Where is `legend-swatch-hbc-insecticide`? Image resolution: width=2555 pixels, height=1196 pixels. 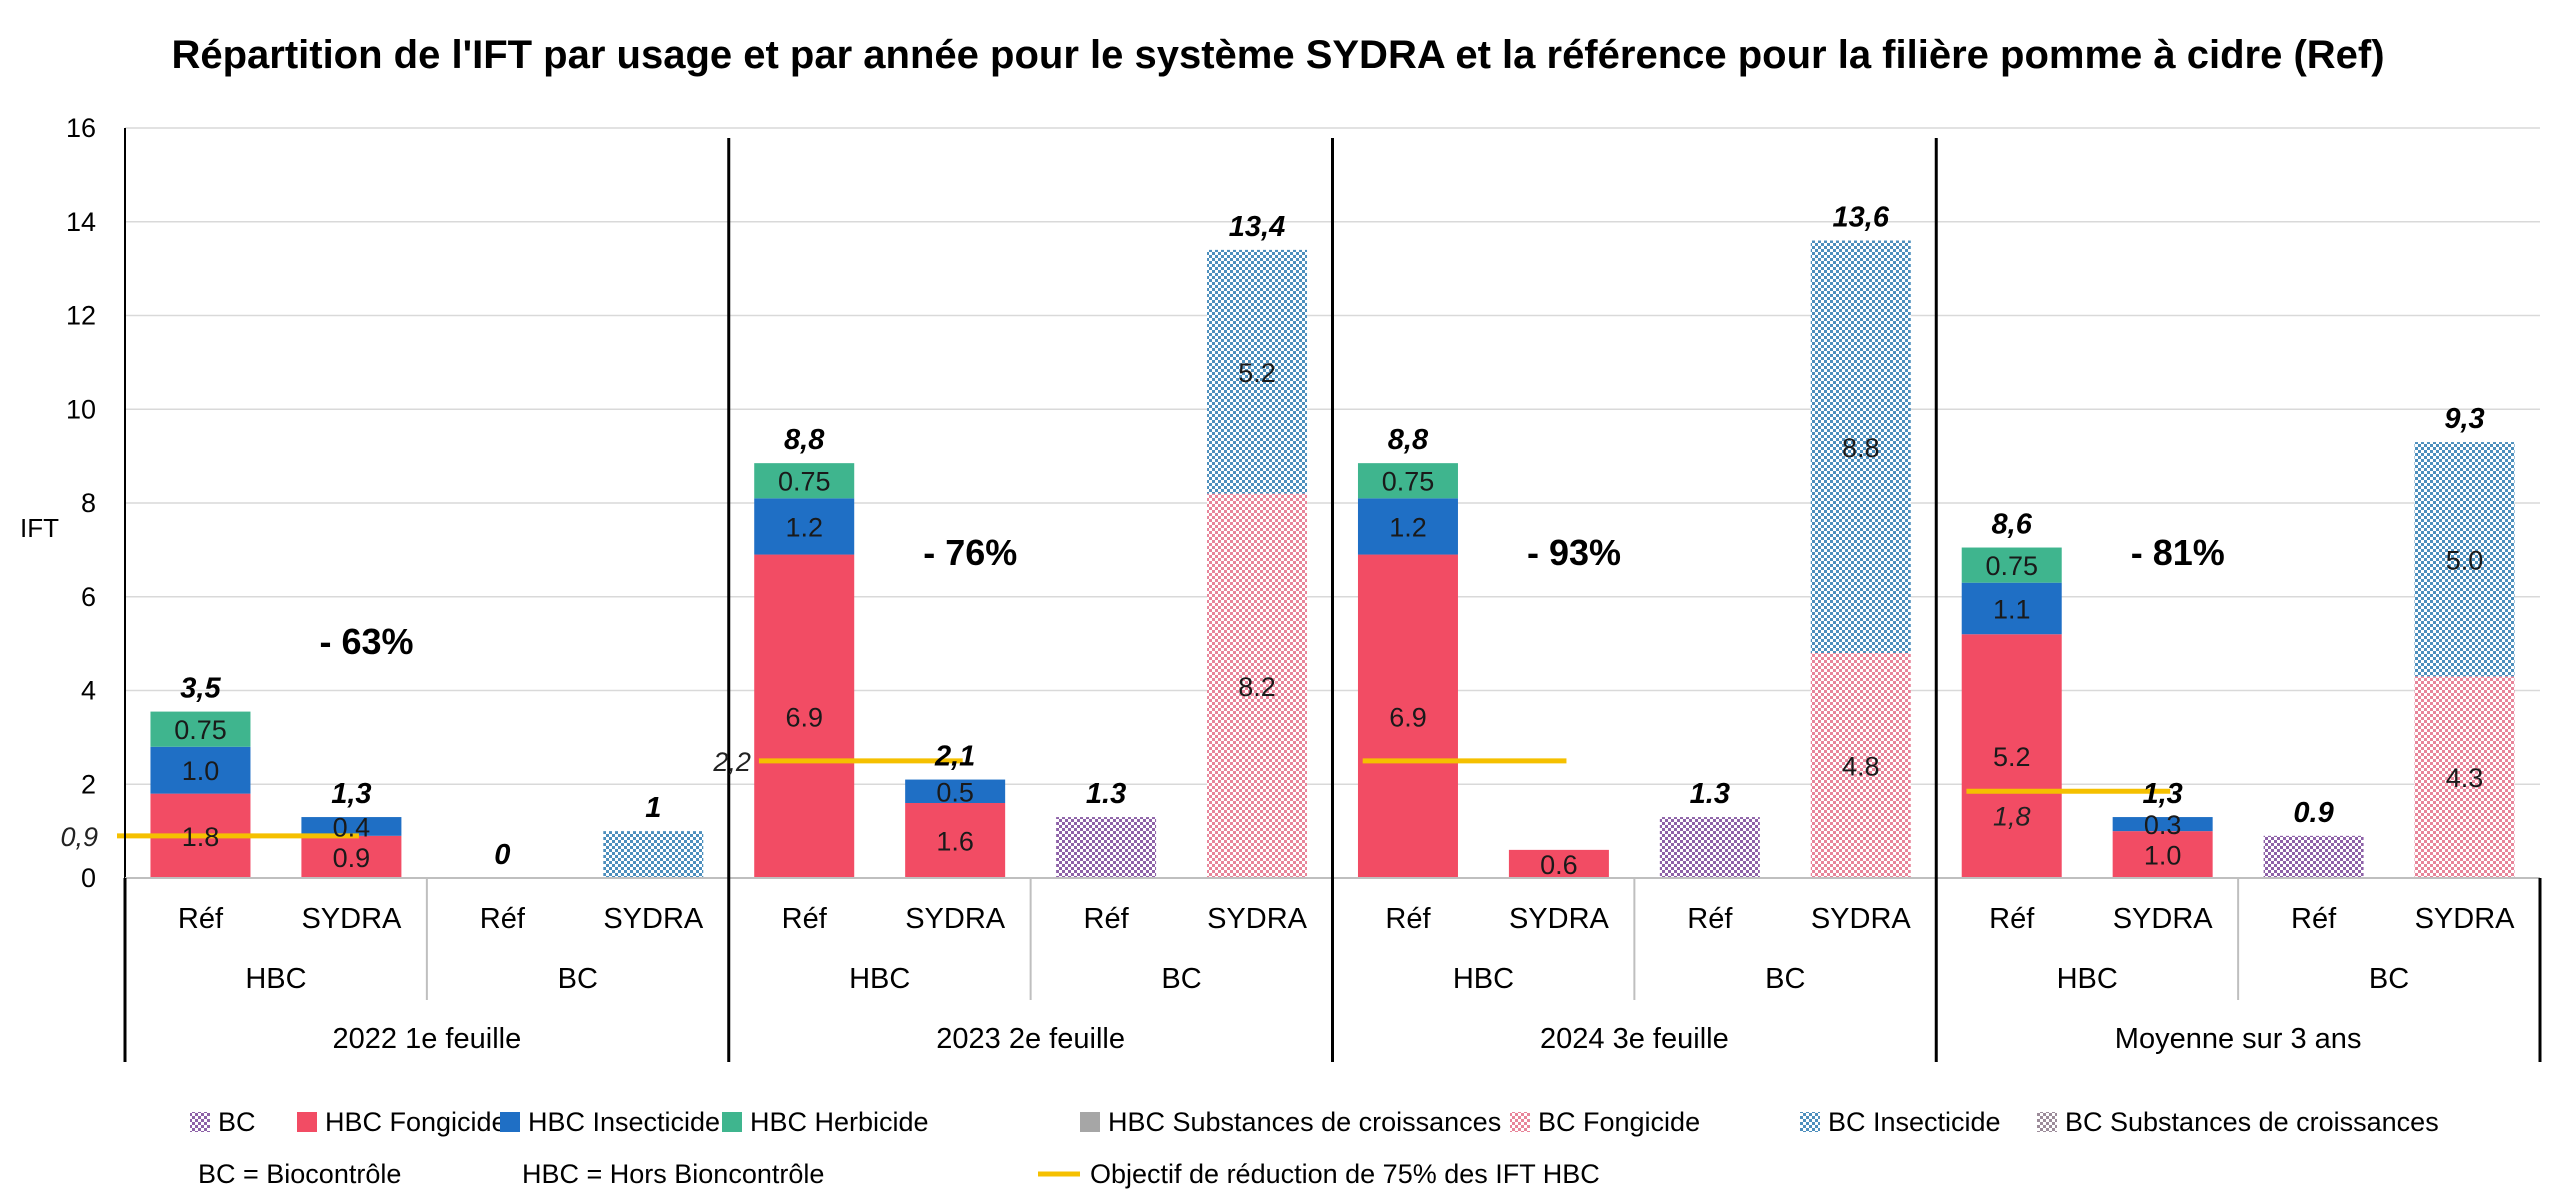 legend-swatch-hbc-insecticide is located at coordinates (510, 1122).